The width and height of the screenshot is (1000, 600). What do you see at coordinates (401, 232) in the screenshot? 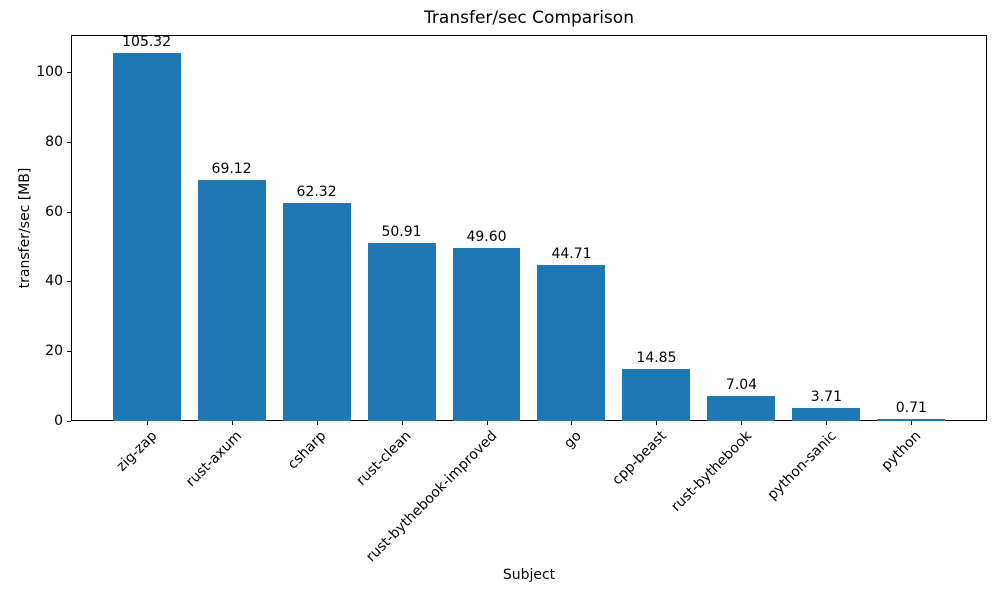
I see `bar-value-label: 50.91` at bounding box center [401, 232].